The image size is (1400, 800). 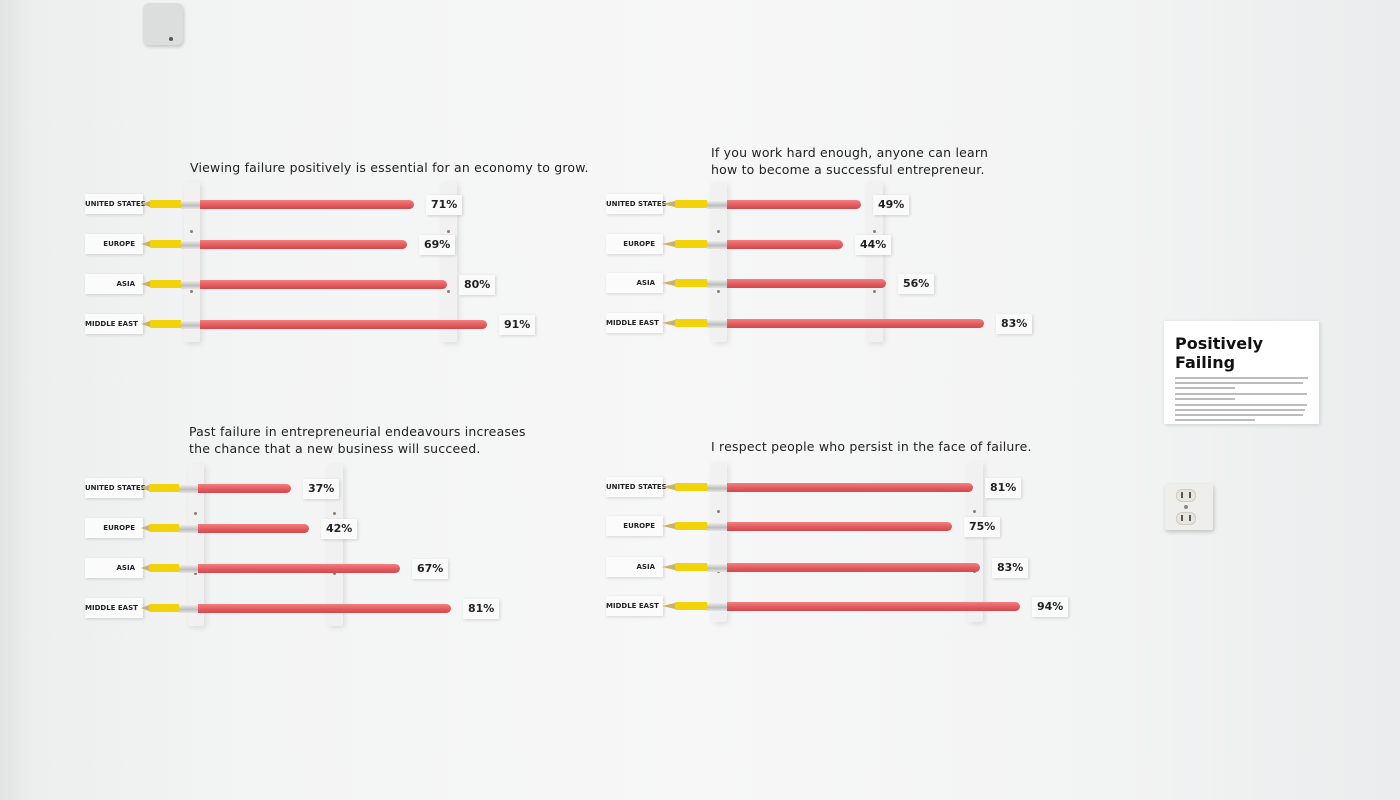 I want to click on value-label: 69%, so click(x=437, y=245).